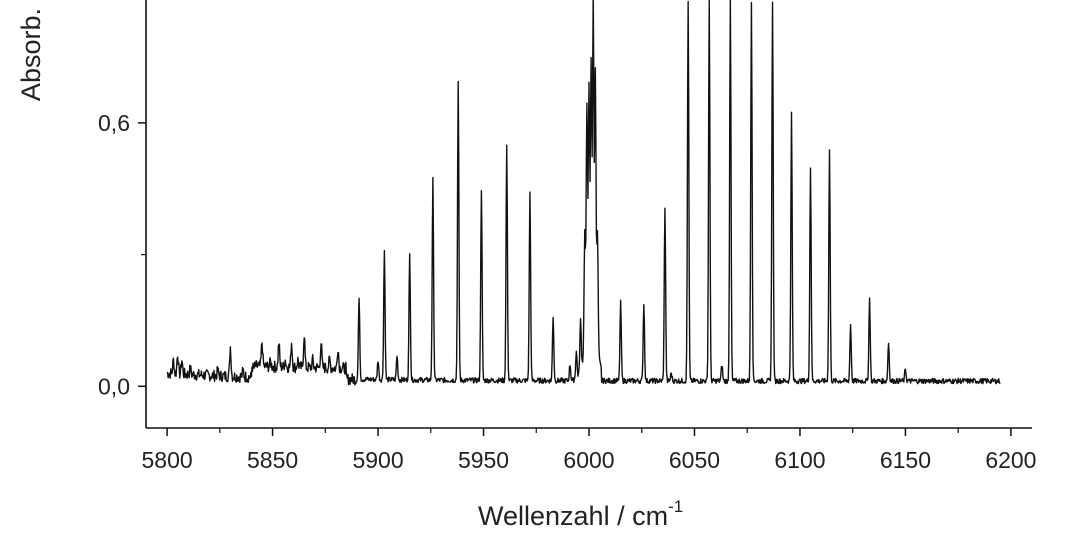 The width and height of the screenshot is (1071, 535). Describe the element at coordinates (167, 460) in the screenshot. I see `x-tick-label: 5800` at that location.